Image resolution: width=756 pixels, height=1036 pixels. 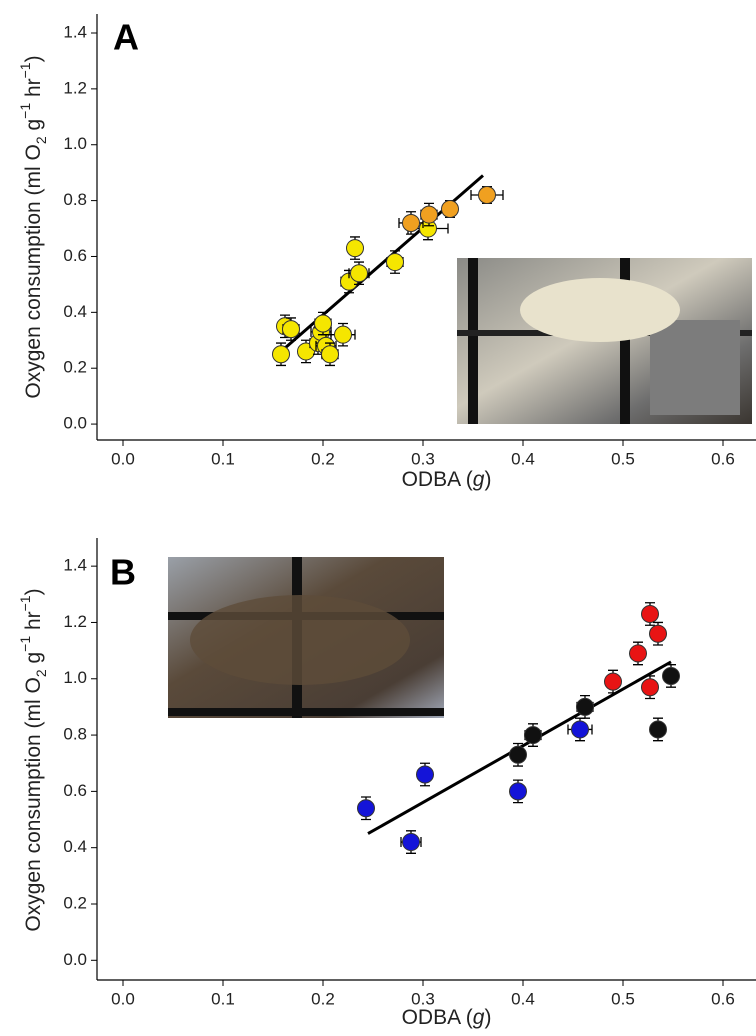 What do you see at coordinates (123, 572) in the screenshot?
I see `panel-label: B` at bounding box center [123, 572].